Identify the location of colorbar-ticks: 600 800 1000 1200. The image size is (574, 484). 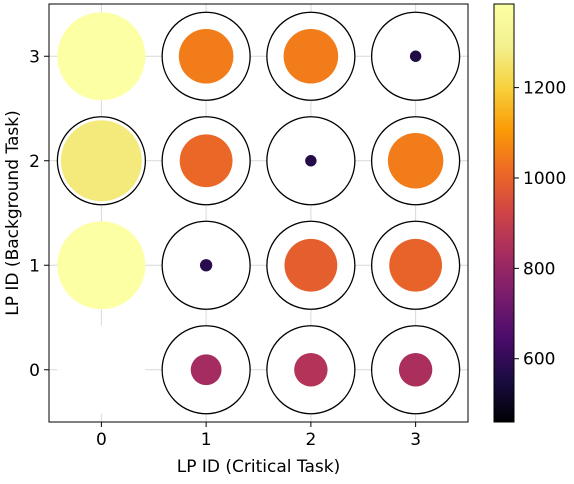
(540, 224).